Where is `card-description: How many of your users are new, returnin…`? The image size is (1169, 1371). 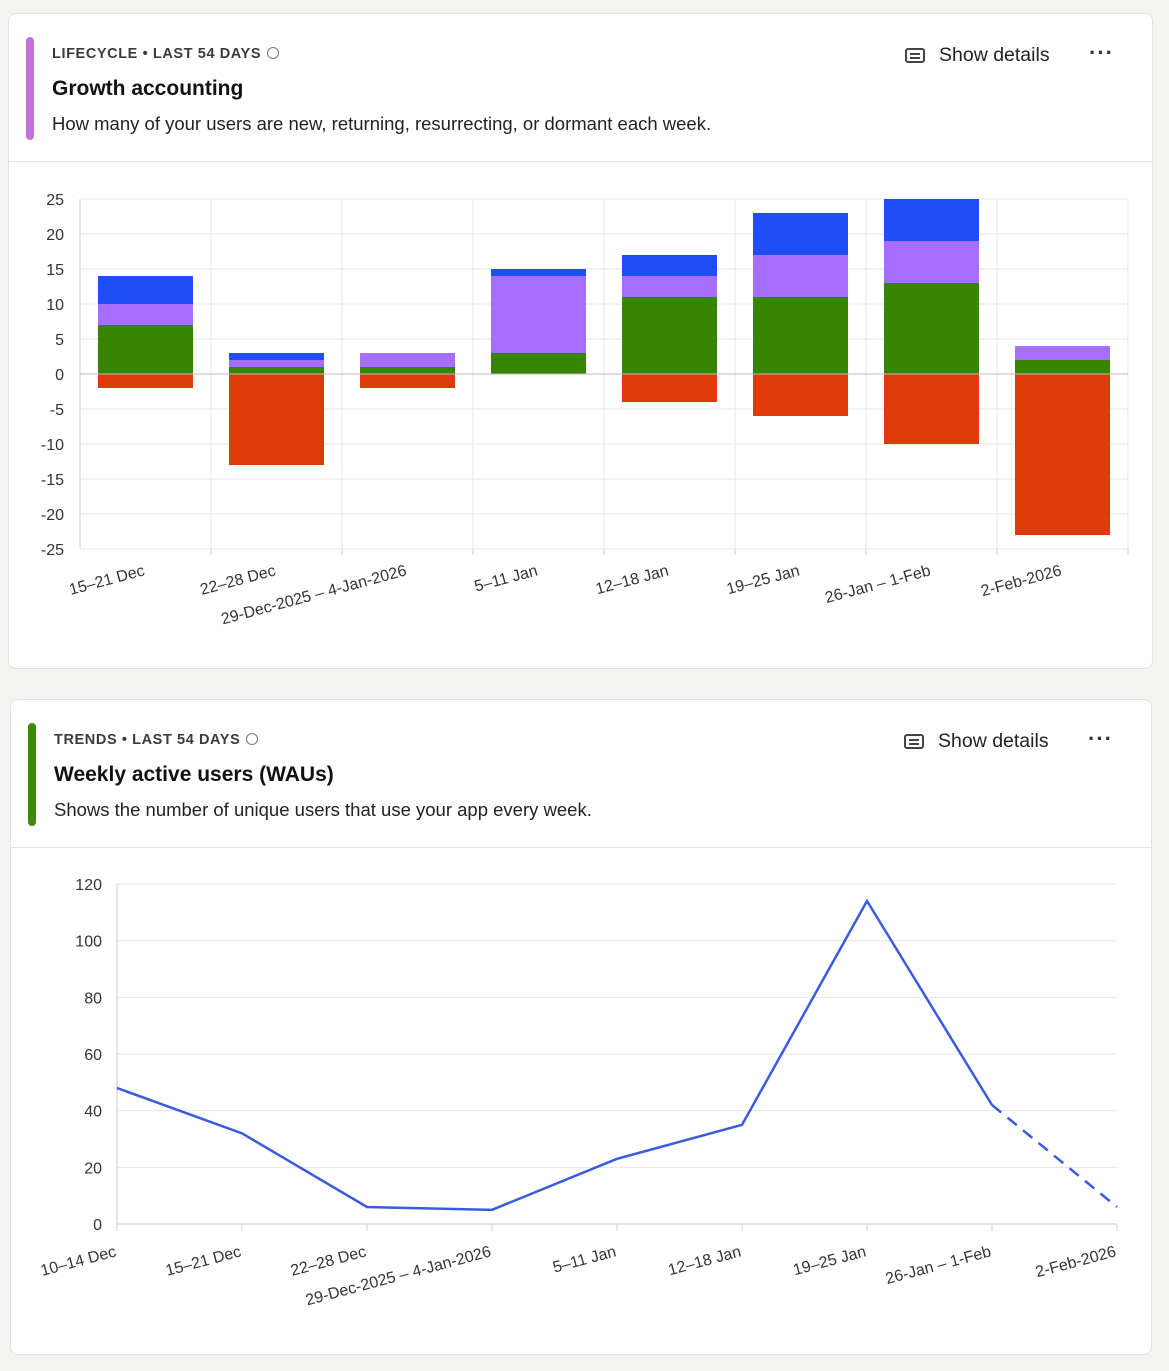
card-description: How many of your users are new, returnin… is located at coordinates (382, 123).